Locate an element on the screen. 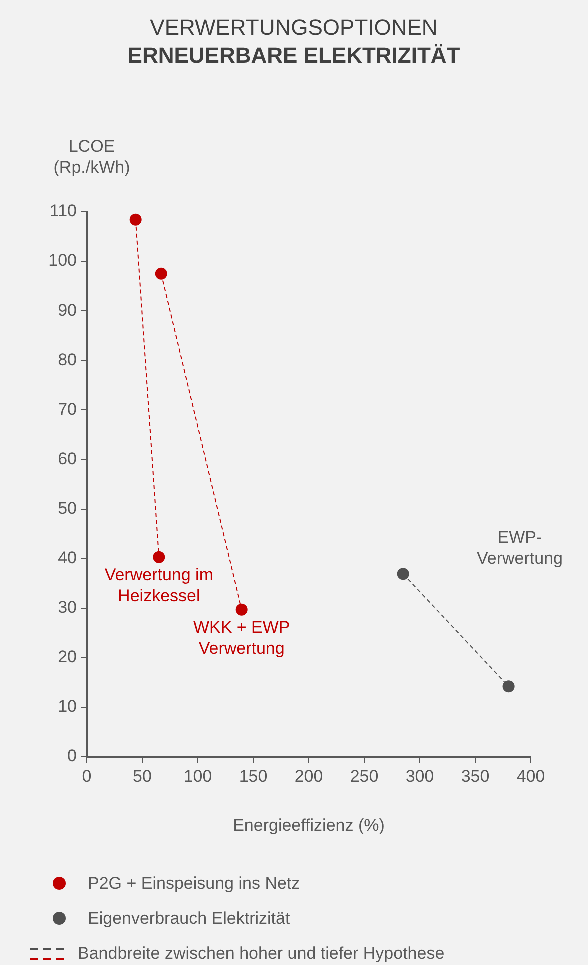 The image size is (588, 965). annotation: EWP- Verwertung is located at coordinates (520, 548).